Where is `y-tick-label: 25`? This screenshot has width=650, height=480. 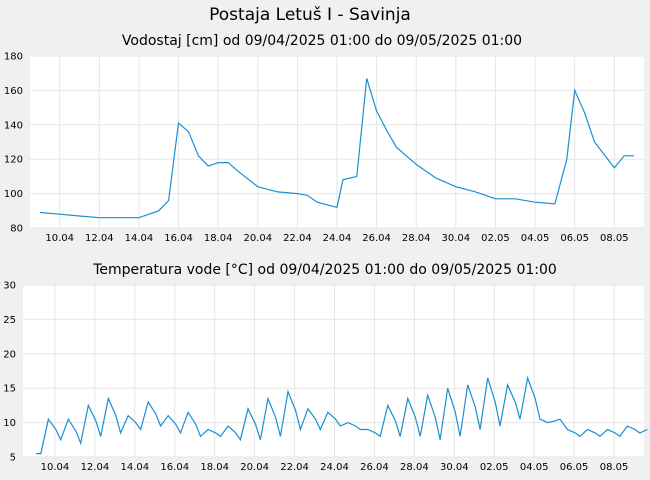
y-tick-label: 25 is located at coordinates (9, 320).